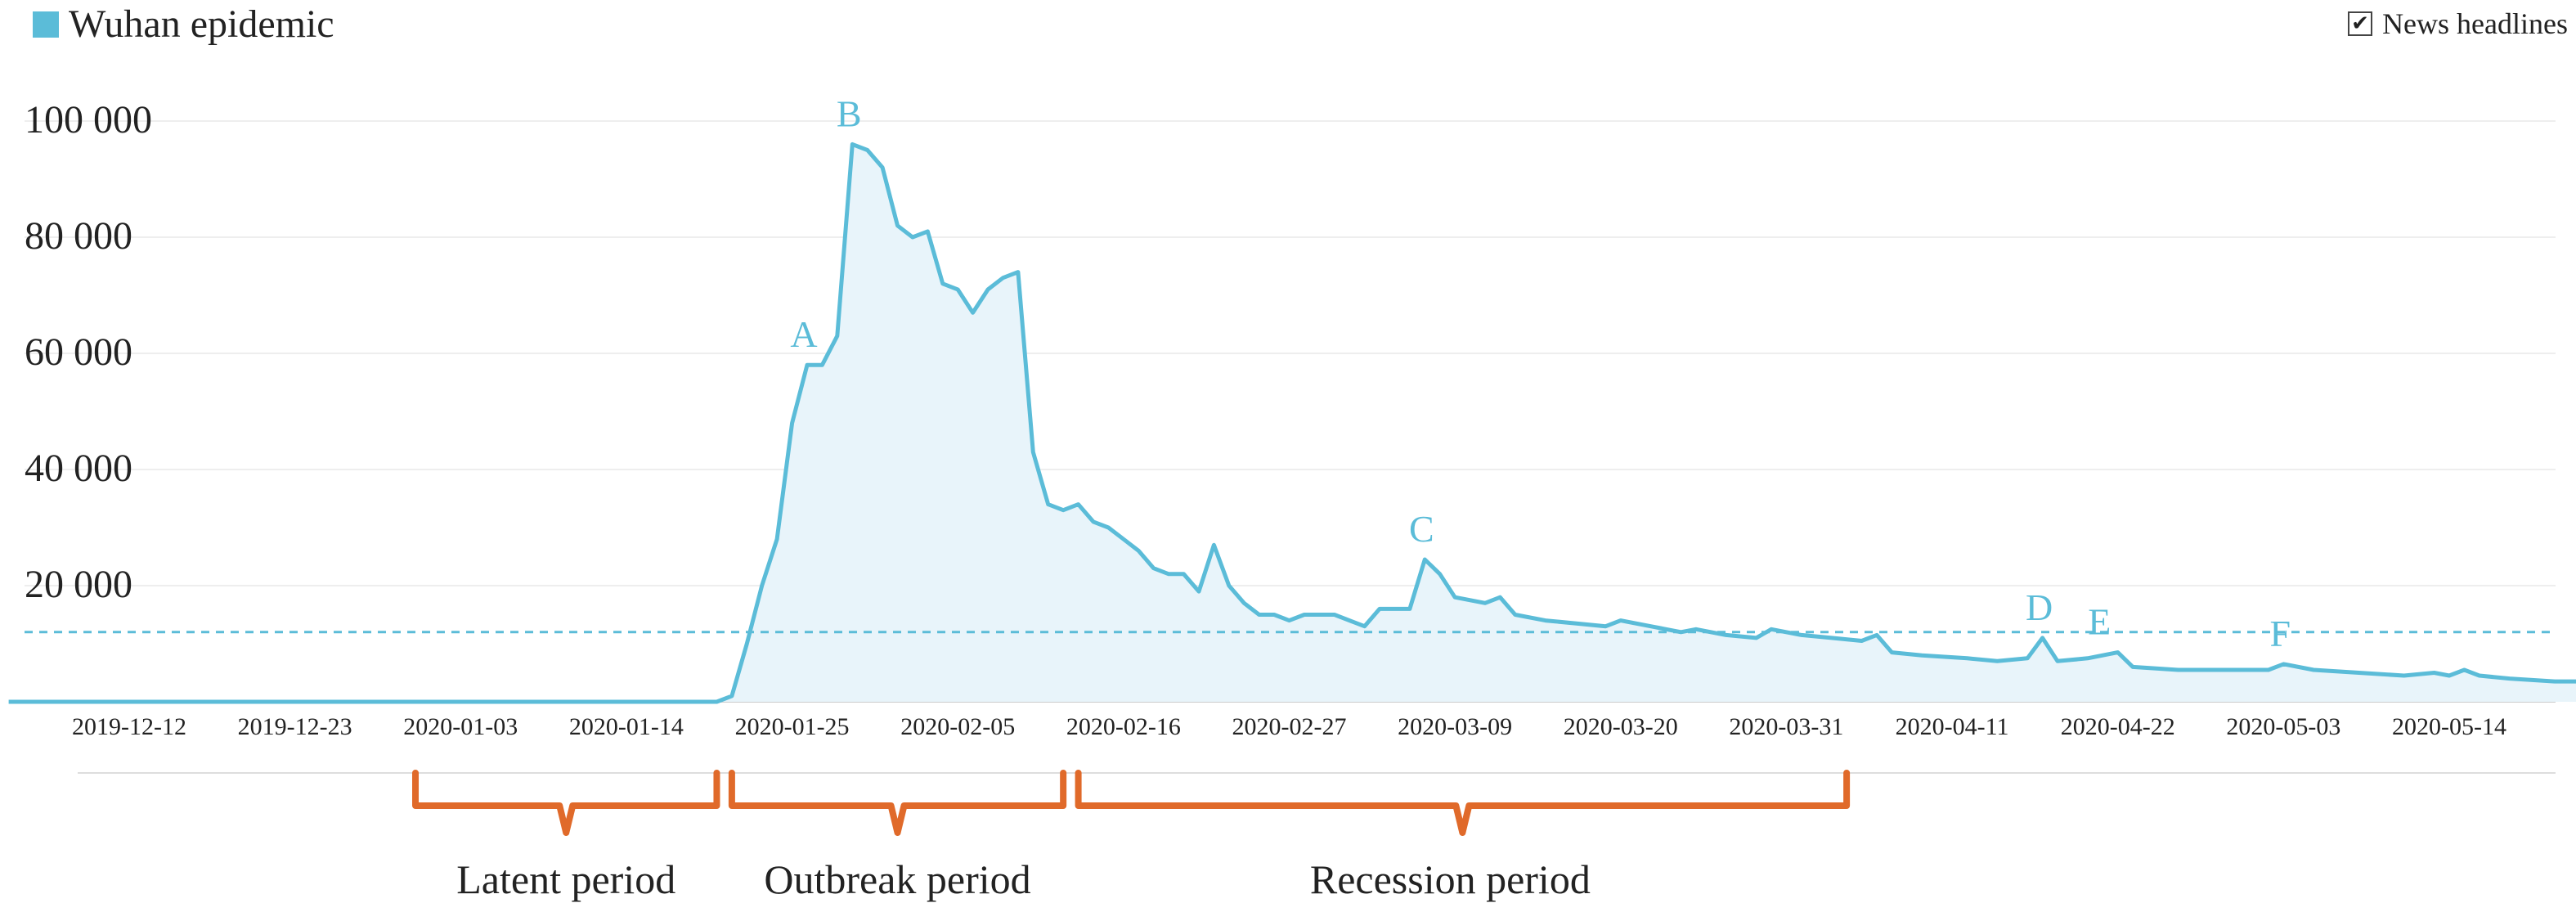  What do you see at coordinates (1952, 727) in the screenshot?
I see `x-tick-label: 2020-04-11` at bounding box center [1952, 727].